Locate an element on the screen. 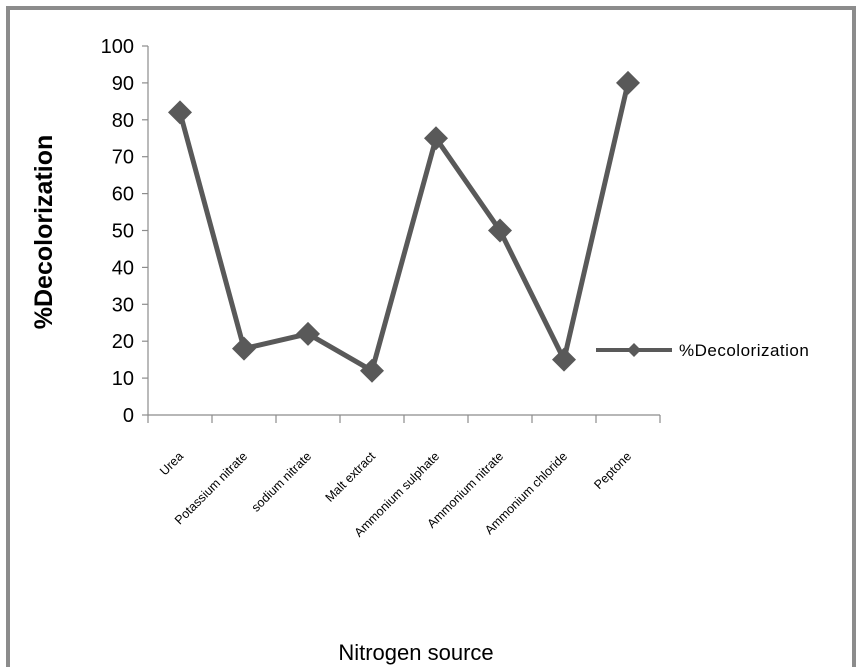  y-tick-label: 20 is located at coordinates (123, 342).